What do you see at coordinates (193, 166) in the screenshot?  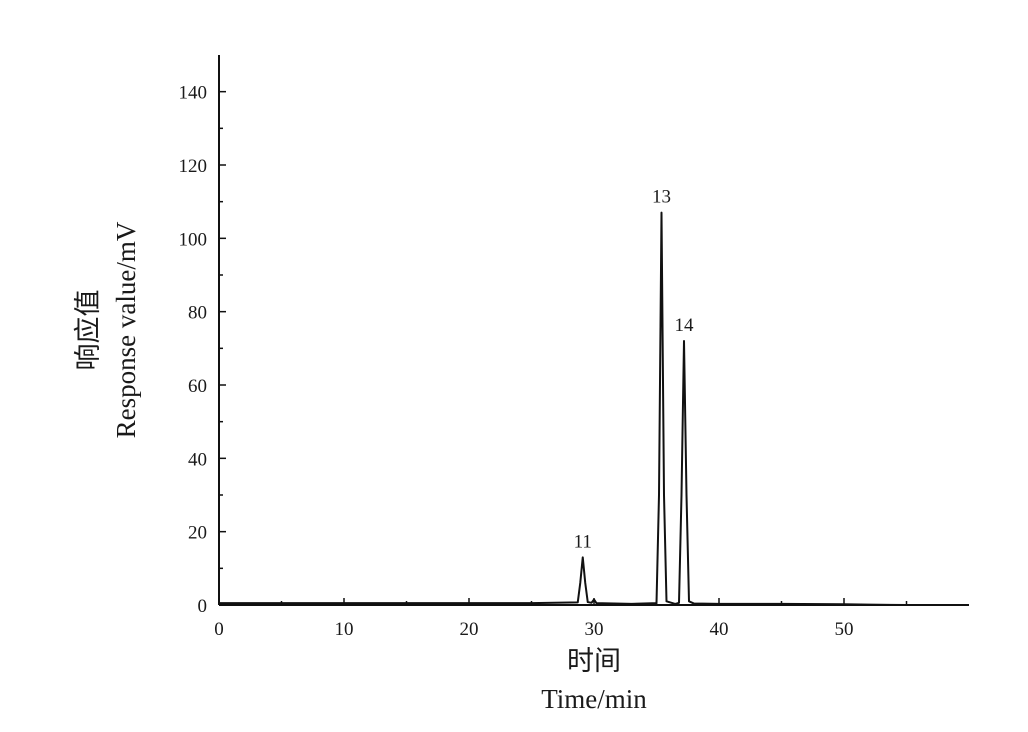 I see `y-tick-label: 120` at bounding box center [193, 166].